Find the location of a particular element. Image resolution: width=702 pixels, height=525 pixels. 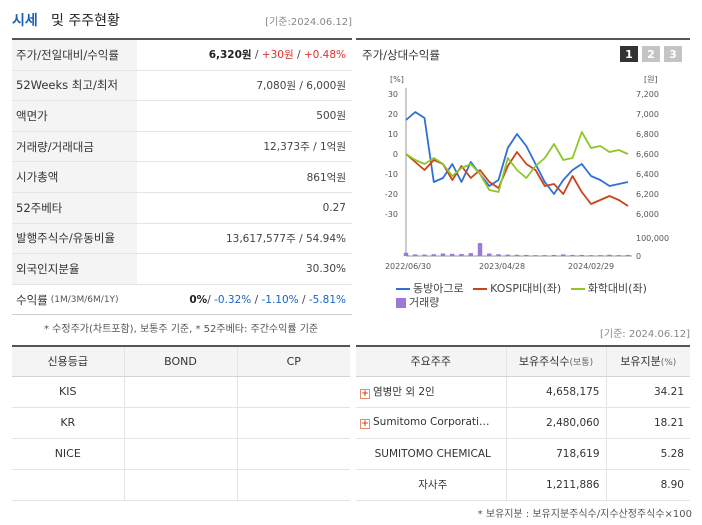

footnote-stock: * 수정주가(차트포함), 보통주 기준, * 52주베타: 주간수익률 기준 is located at coordinates (181, 329).